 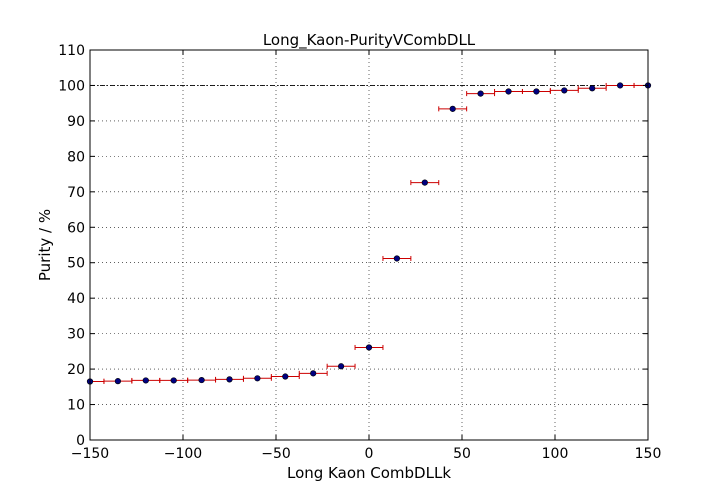 I want to click on y-tick-label: 50, so click(x=76, y=264).